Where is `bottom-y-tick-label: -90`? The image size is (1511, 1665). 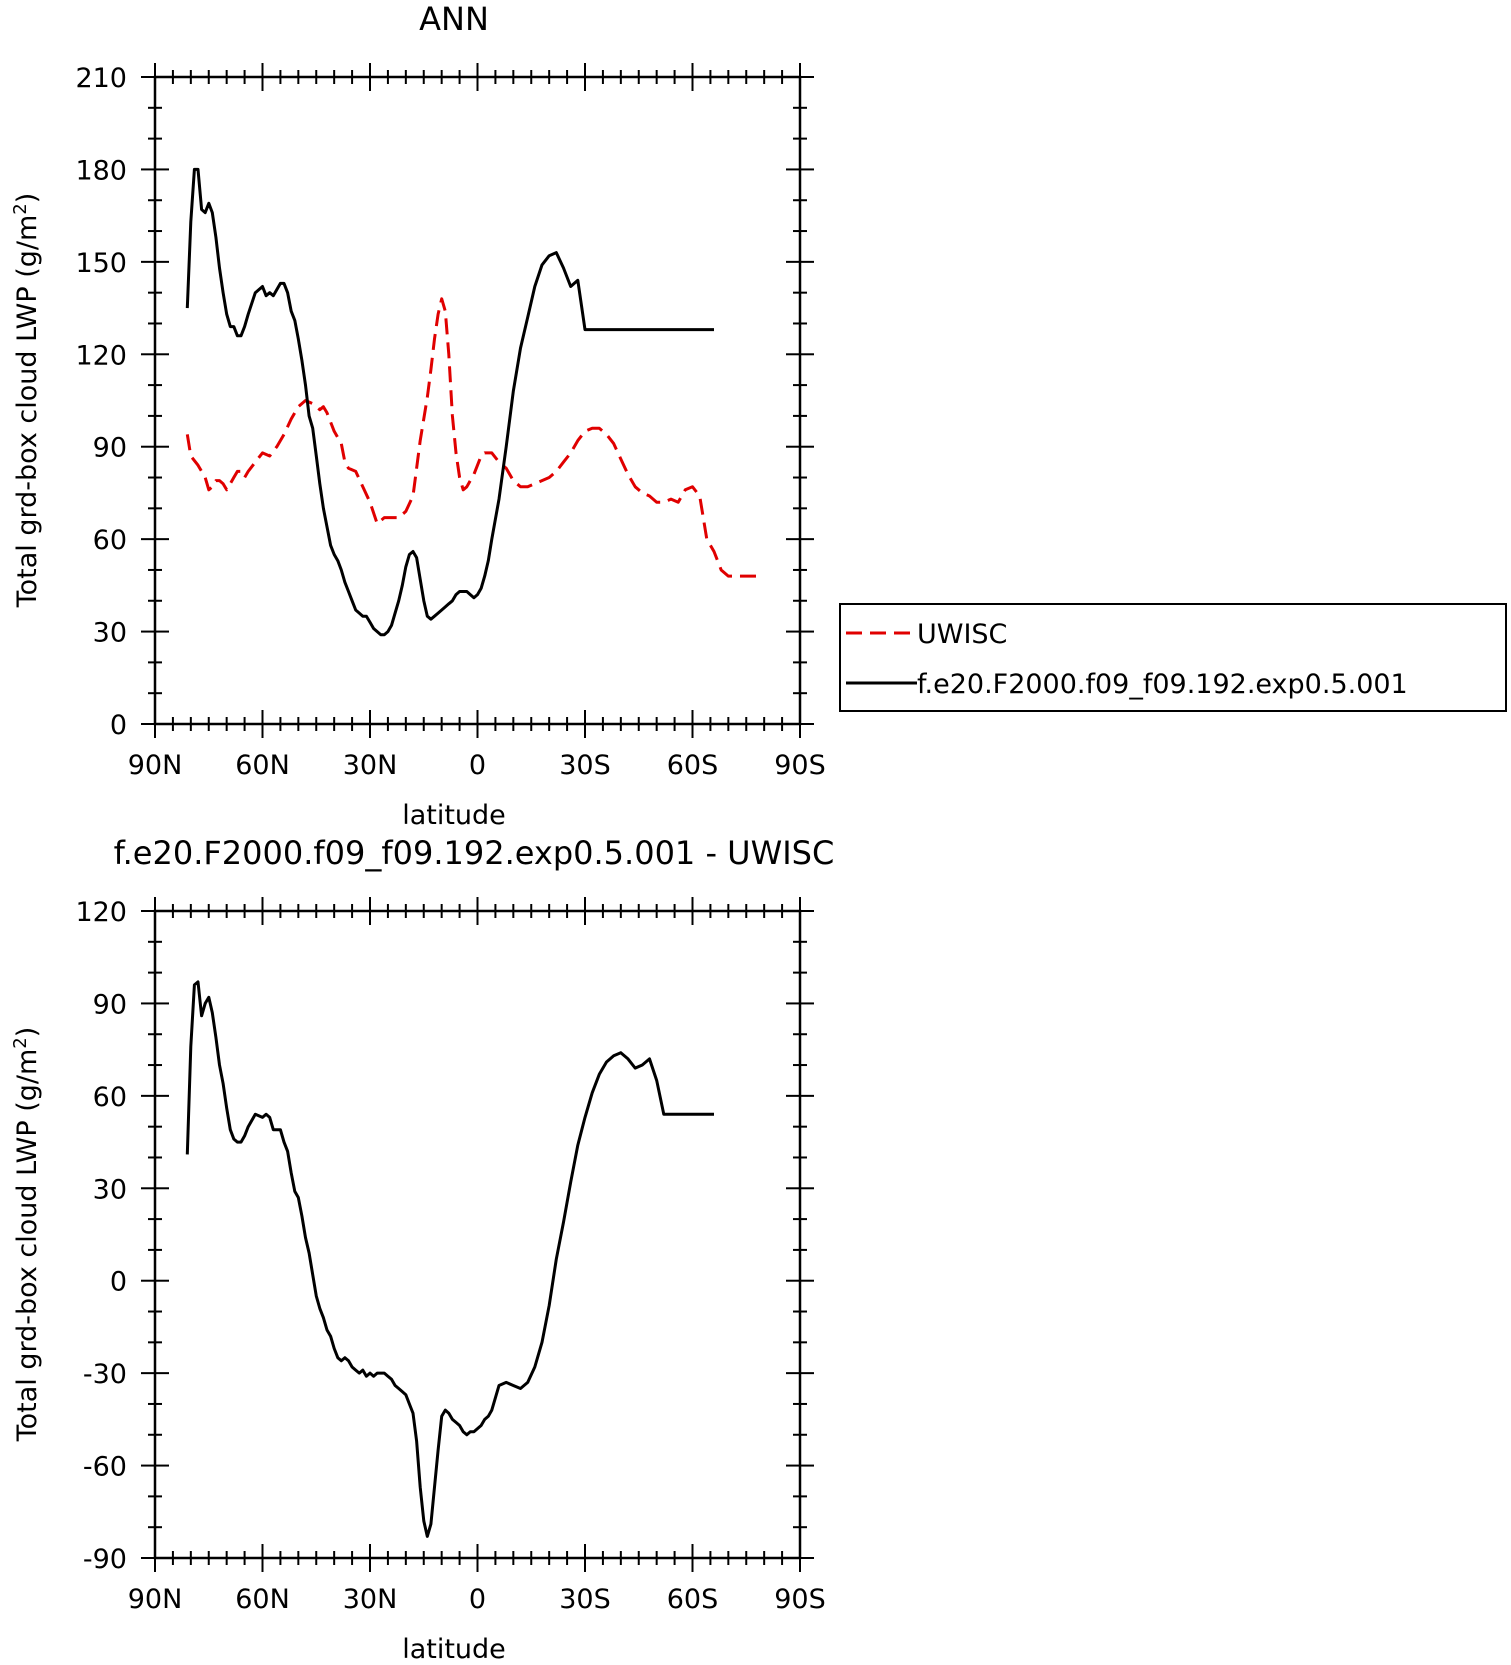
bottom-y-tick-label: -90 is located at coordinates (105, 1559).